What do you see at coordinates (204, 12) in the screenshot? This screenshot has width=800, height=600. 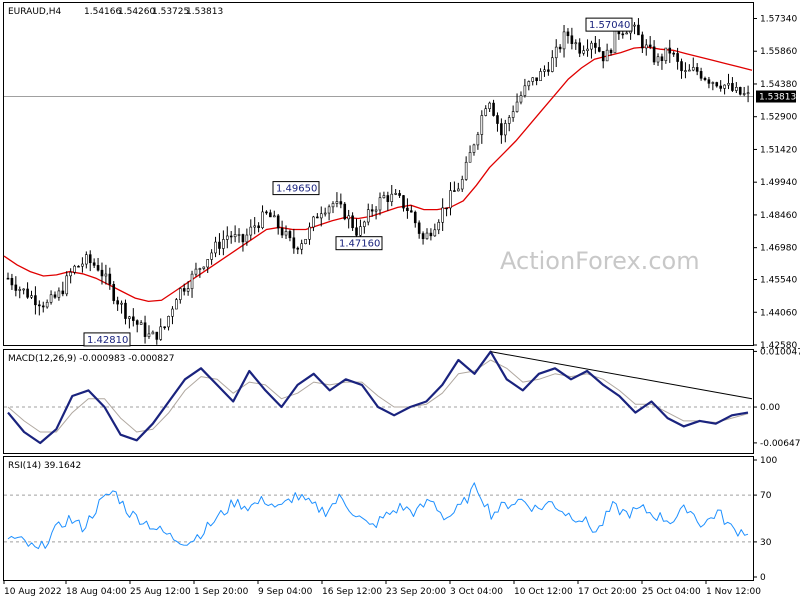 I see `header-close: 1.53813` at bounding box center [204, 12].